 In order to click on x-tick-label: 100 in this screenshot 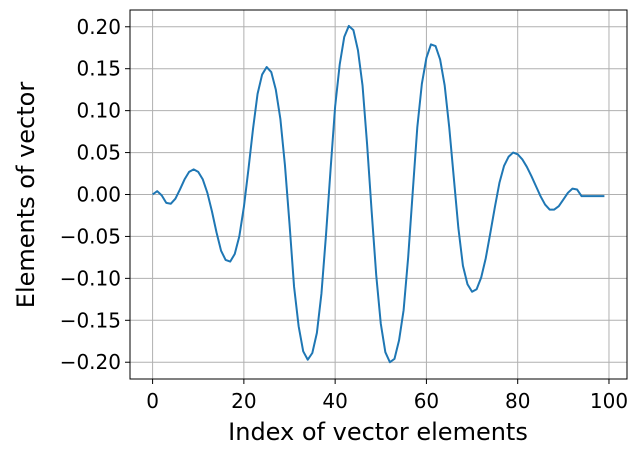, I will do `click(609, 401)`.